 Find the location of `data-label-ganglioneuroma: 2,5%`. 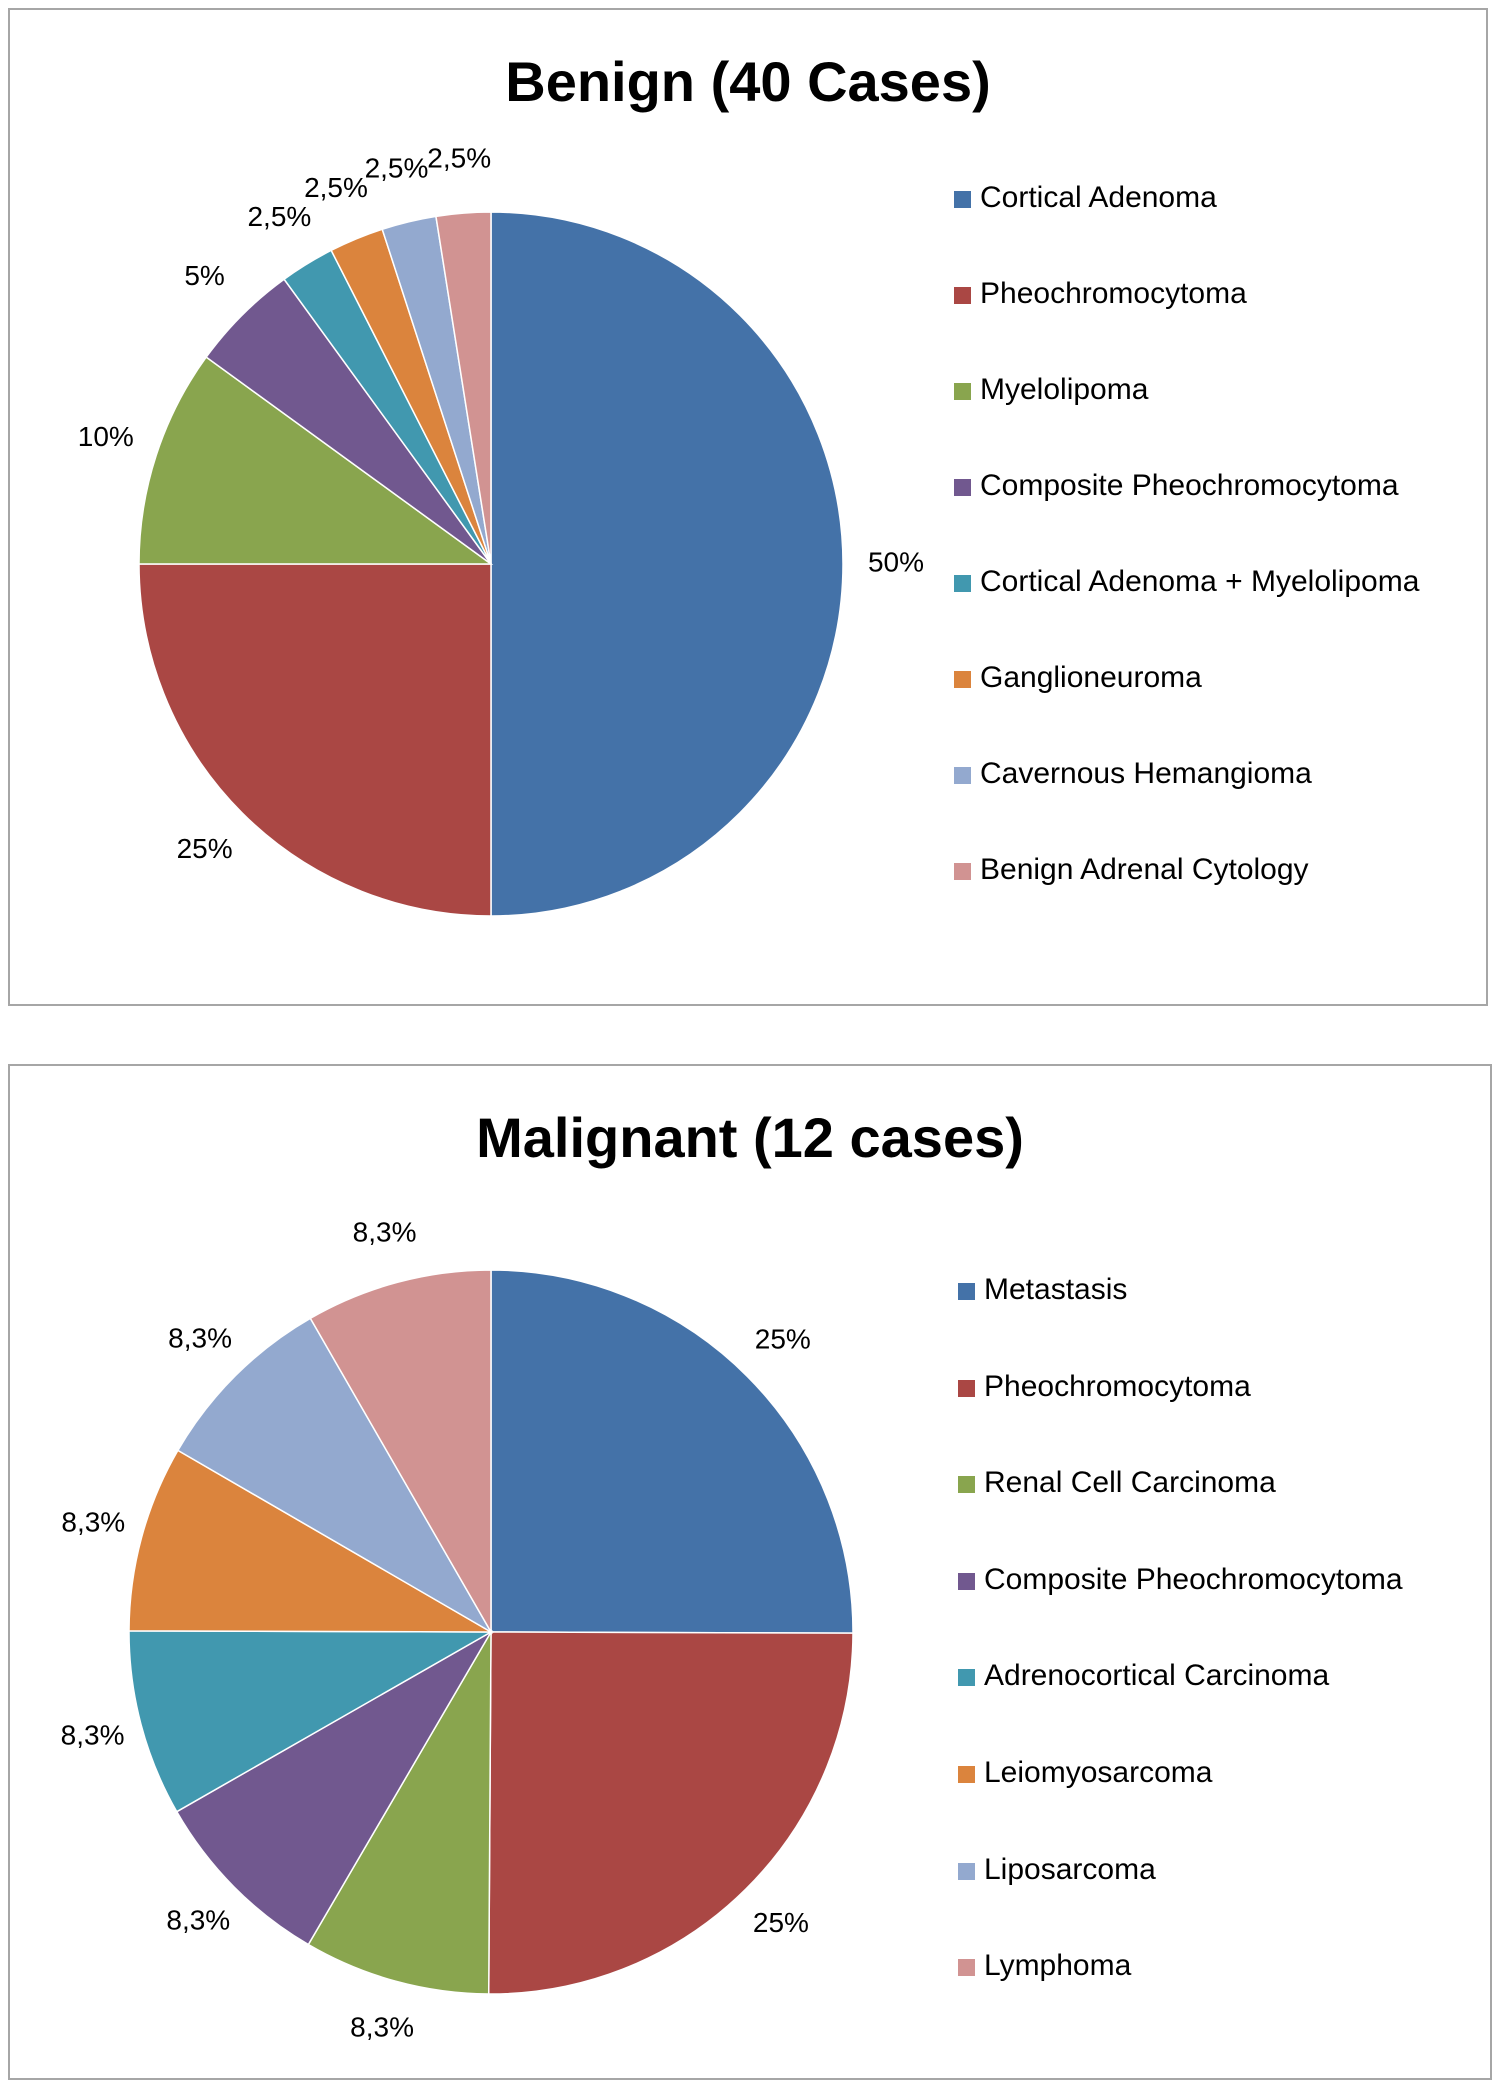

data-label-ganglioneuroma: 2,5% is located at coordinates (336, 187).